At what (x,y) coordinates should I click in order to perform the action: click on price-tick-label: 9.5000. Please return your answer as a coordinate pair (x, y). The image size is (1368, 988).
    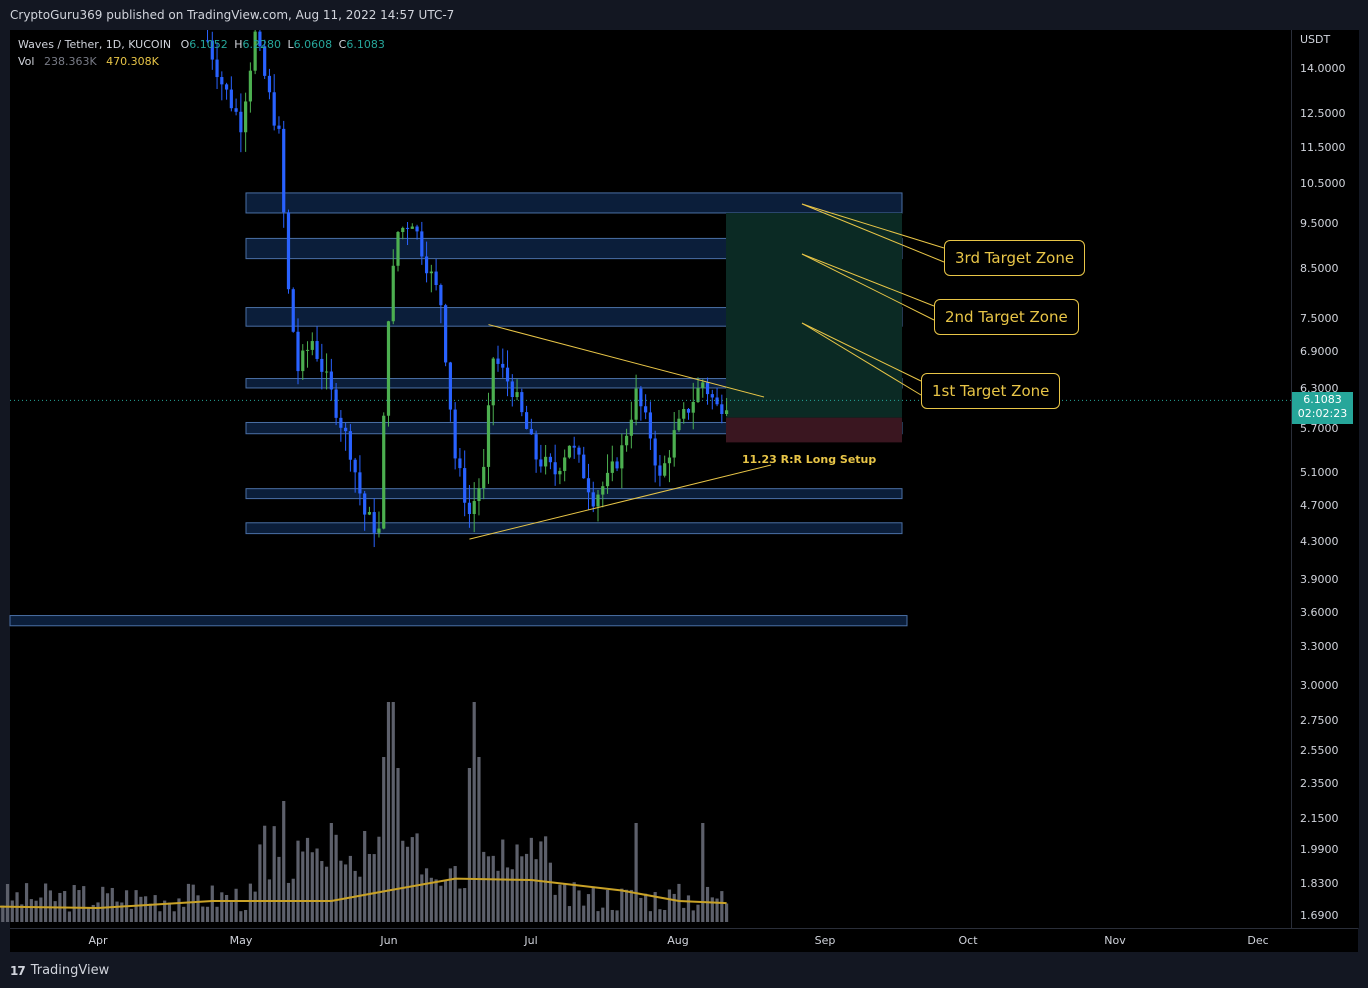
    Looking at the image, I should click on (1319, 223).